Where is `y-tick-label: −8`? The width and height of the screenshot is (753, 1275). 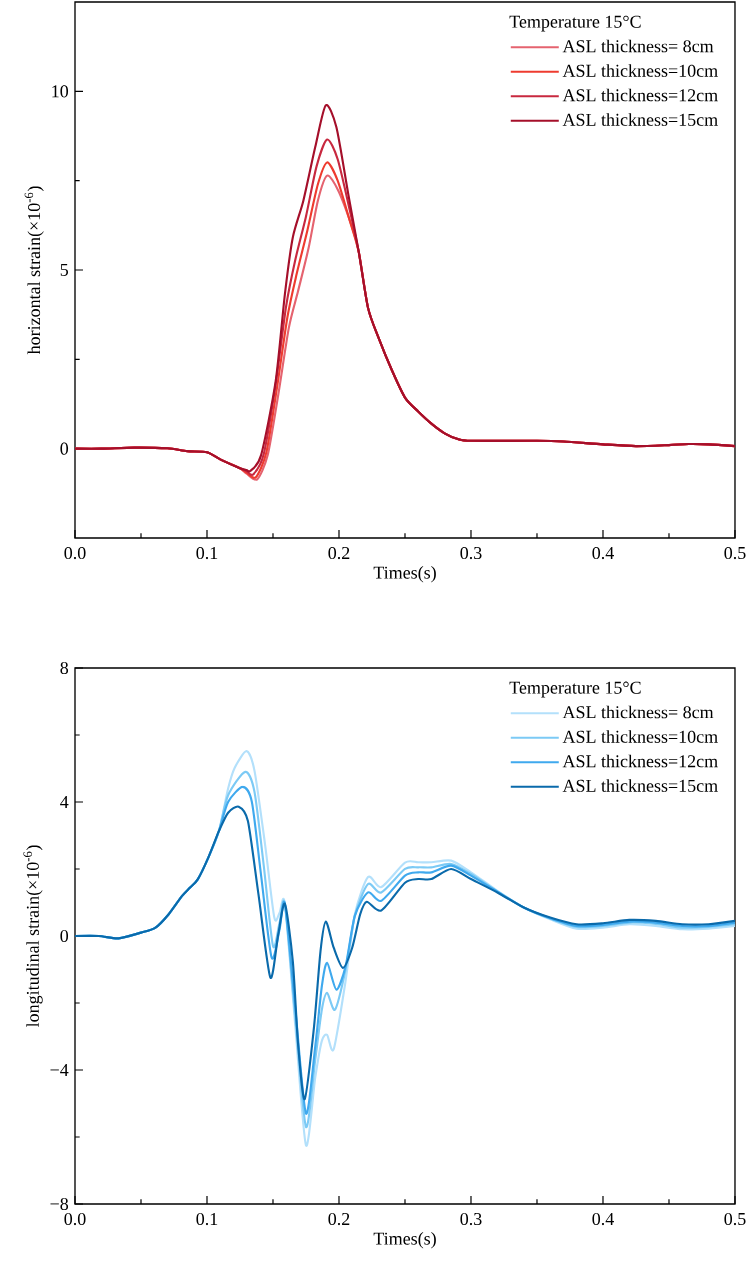
y-tick-label: −8 is located at coordinates (59, 1204).